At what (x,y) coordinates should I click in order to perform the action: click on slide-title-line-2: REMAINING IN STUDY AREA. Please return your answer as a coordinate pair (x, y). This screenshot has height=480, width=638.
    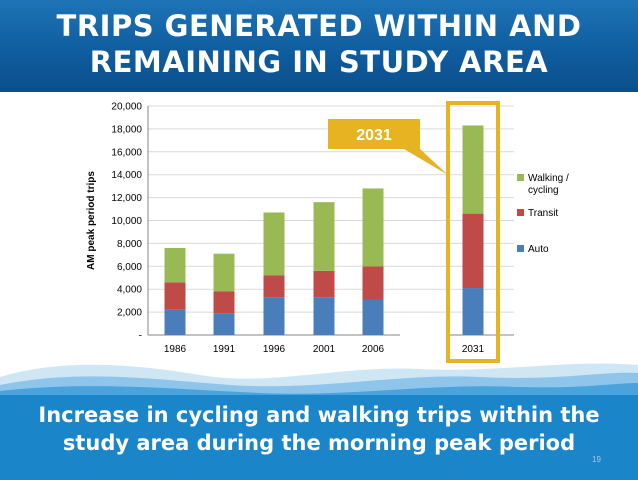
    Looking at the image, I should click on (319, 62).